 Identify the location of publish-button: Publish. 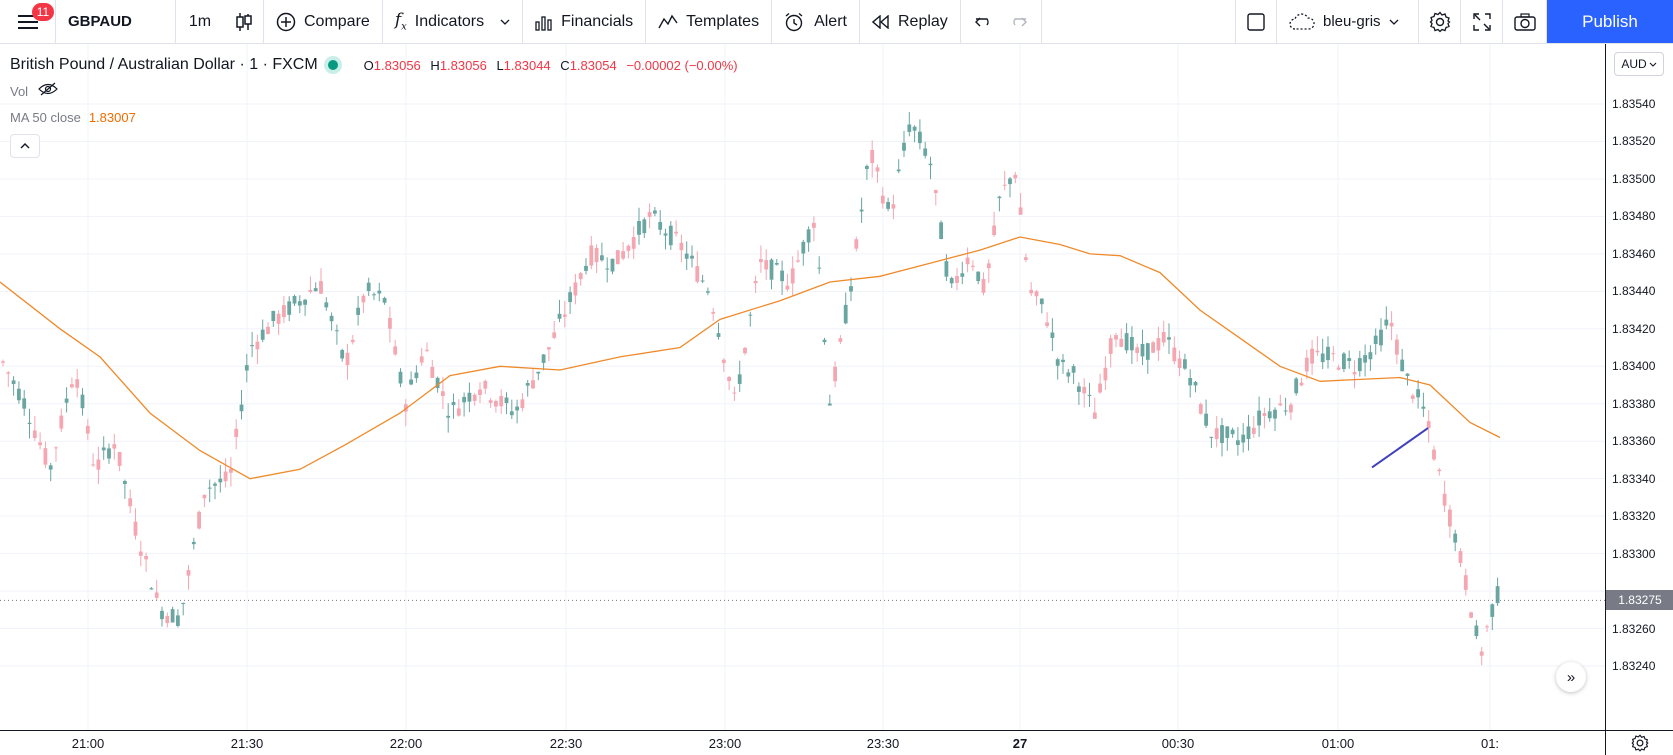
(1610, 21).